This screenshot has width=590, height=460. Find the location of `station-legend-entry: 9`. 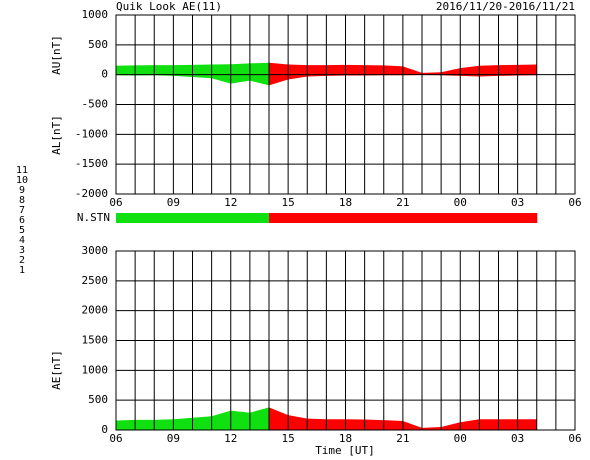

station-legend-entry: 9 is located at coordinates (22, 190).